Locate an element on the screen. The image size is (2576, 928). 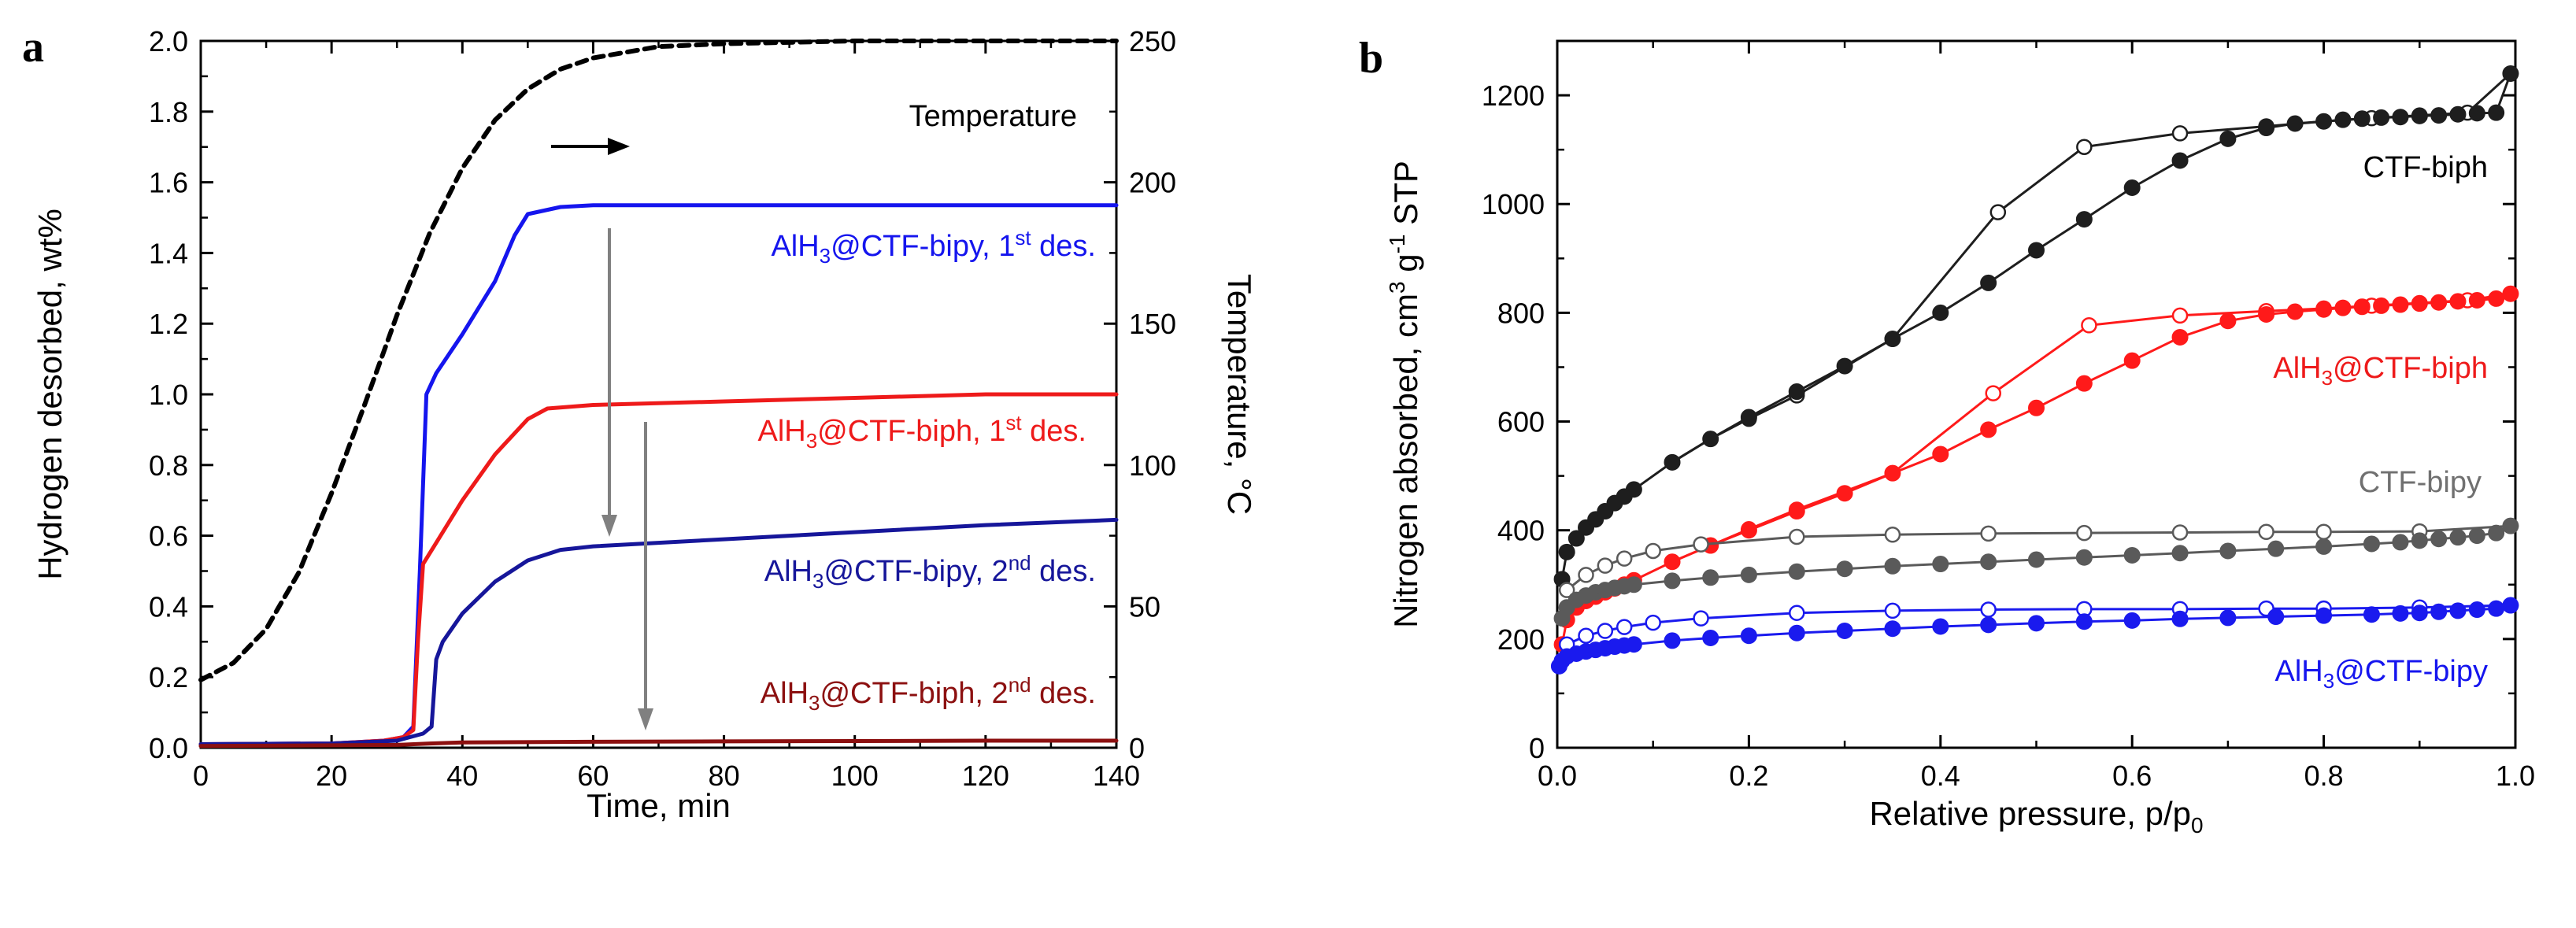
series-label-b-2: CTF-bipy is located at coordinates (2420, 483).